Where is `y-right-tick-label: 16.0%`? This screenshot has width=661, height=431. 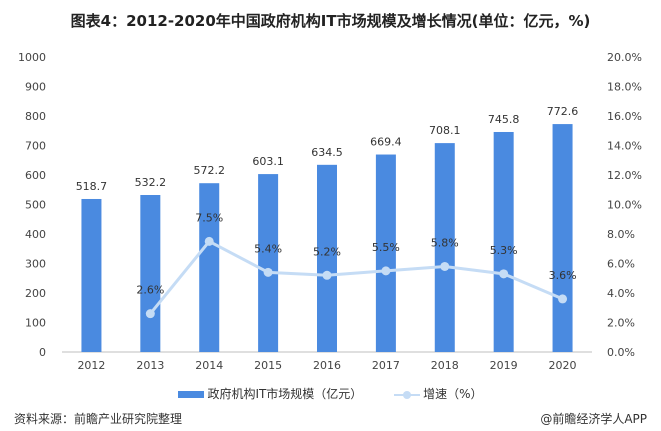
y-right-tick-label: 16.0% is located at coordinates (624, 116).